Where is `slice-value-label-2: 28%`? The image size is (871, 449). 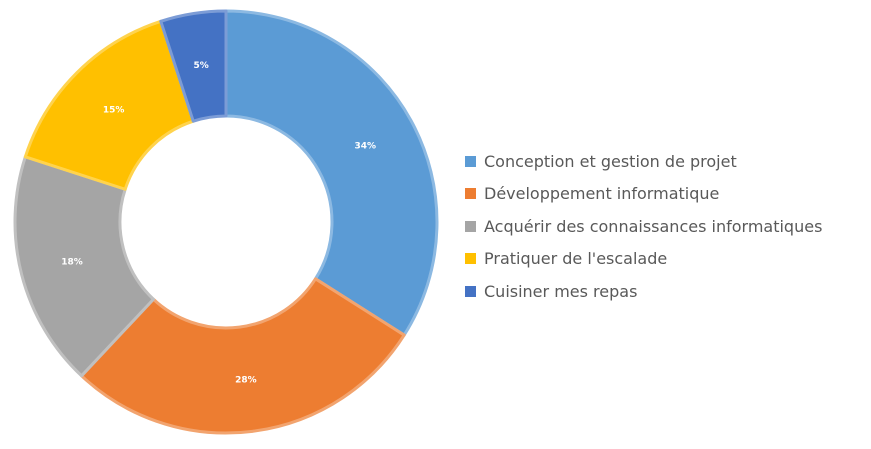
slice-value-label-2: 28% is located at coordinates (246, 381).